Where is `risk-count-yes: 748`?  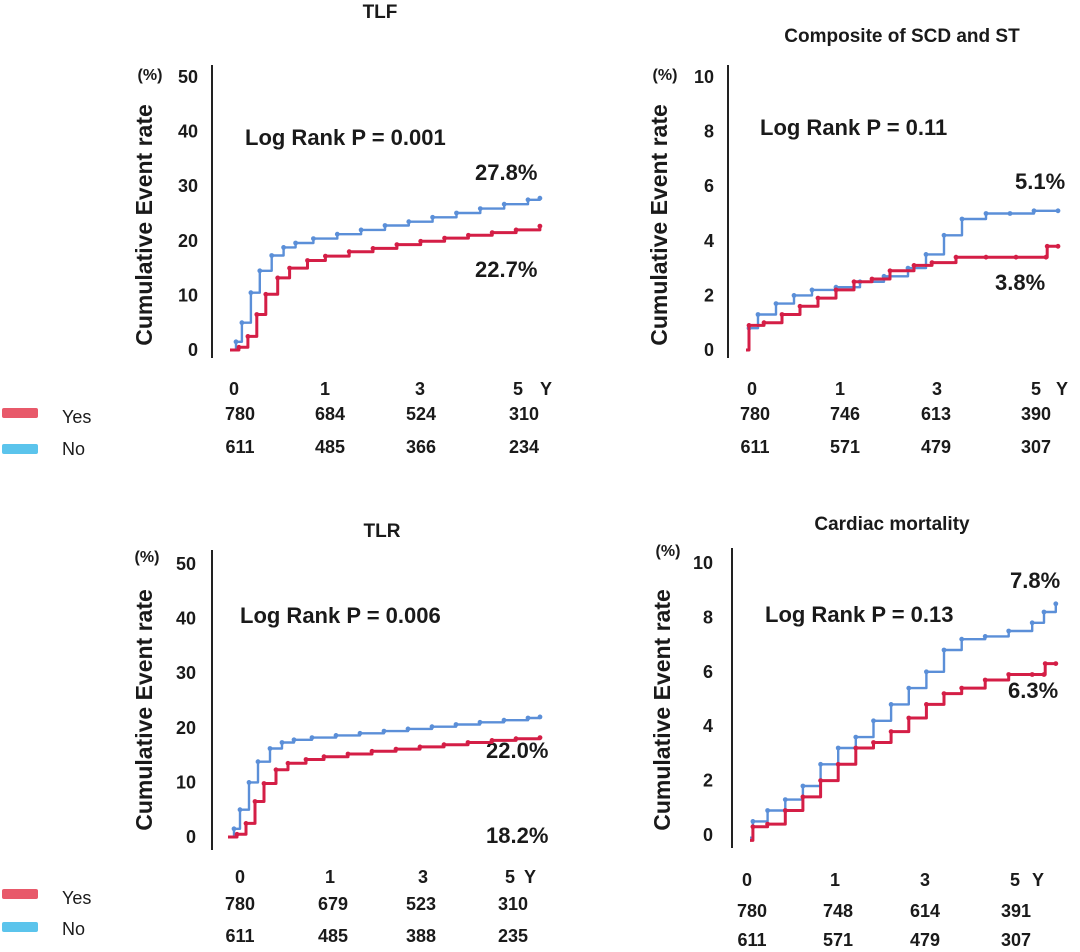
risk-count-yes: 748 is located at coordinates (838, 911).